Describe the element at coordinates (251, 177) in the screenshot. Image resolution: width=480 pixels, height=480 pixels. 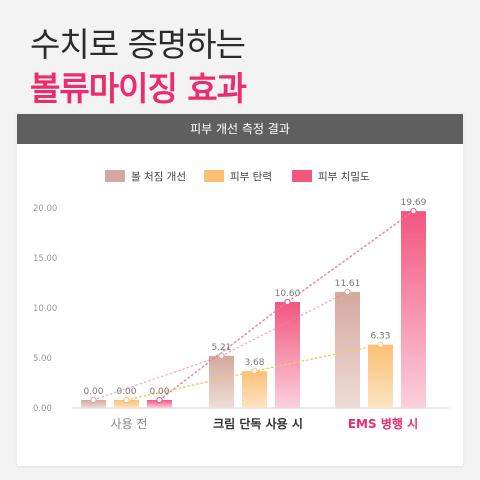
I see `legend-label-2: 피부 탄력` at that location.